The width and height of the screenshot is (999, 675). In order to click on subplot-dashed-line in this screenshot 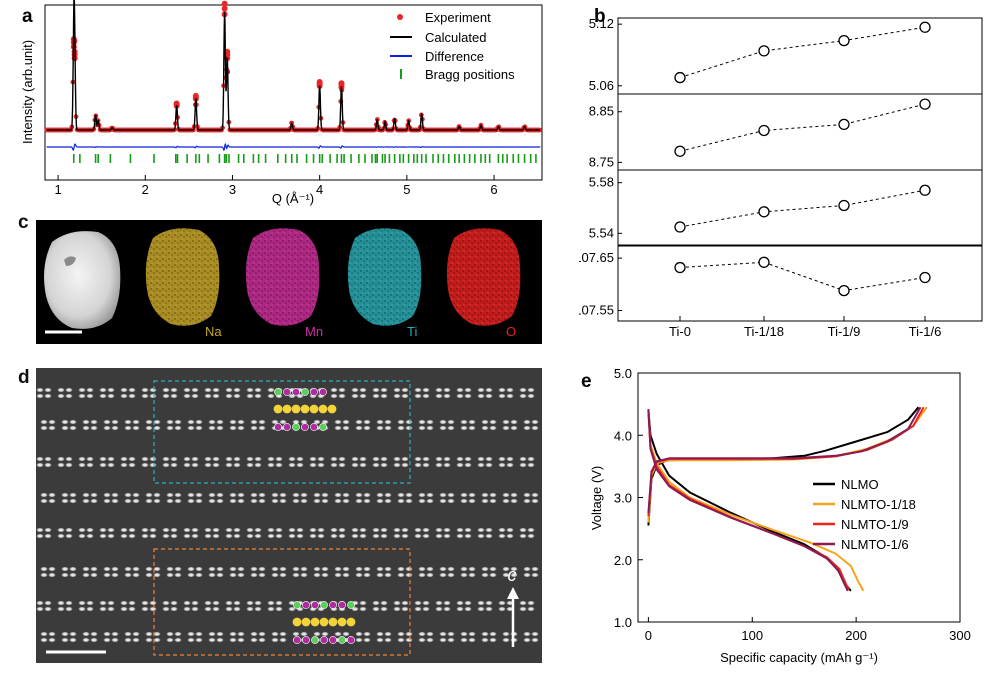, I will do `click(802, 208)`.